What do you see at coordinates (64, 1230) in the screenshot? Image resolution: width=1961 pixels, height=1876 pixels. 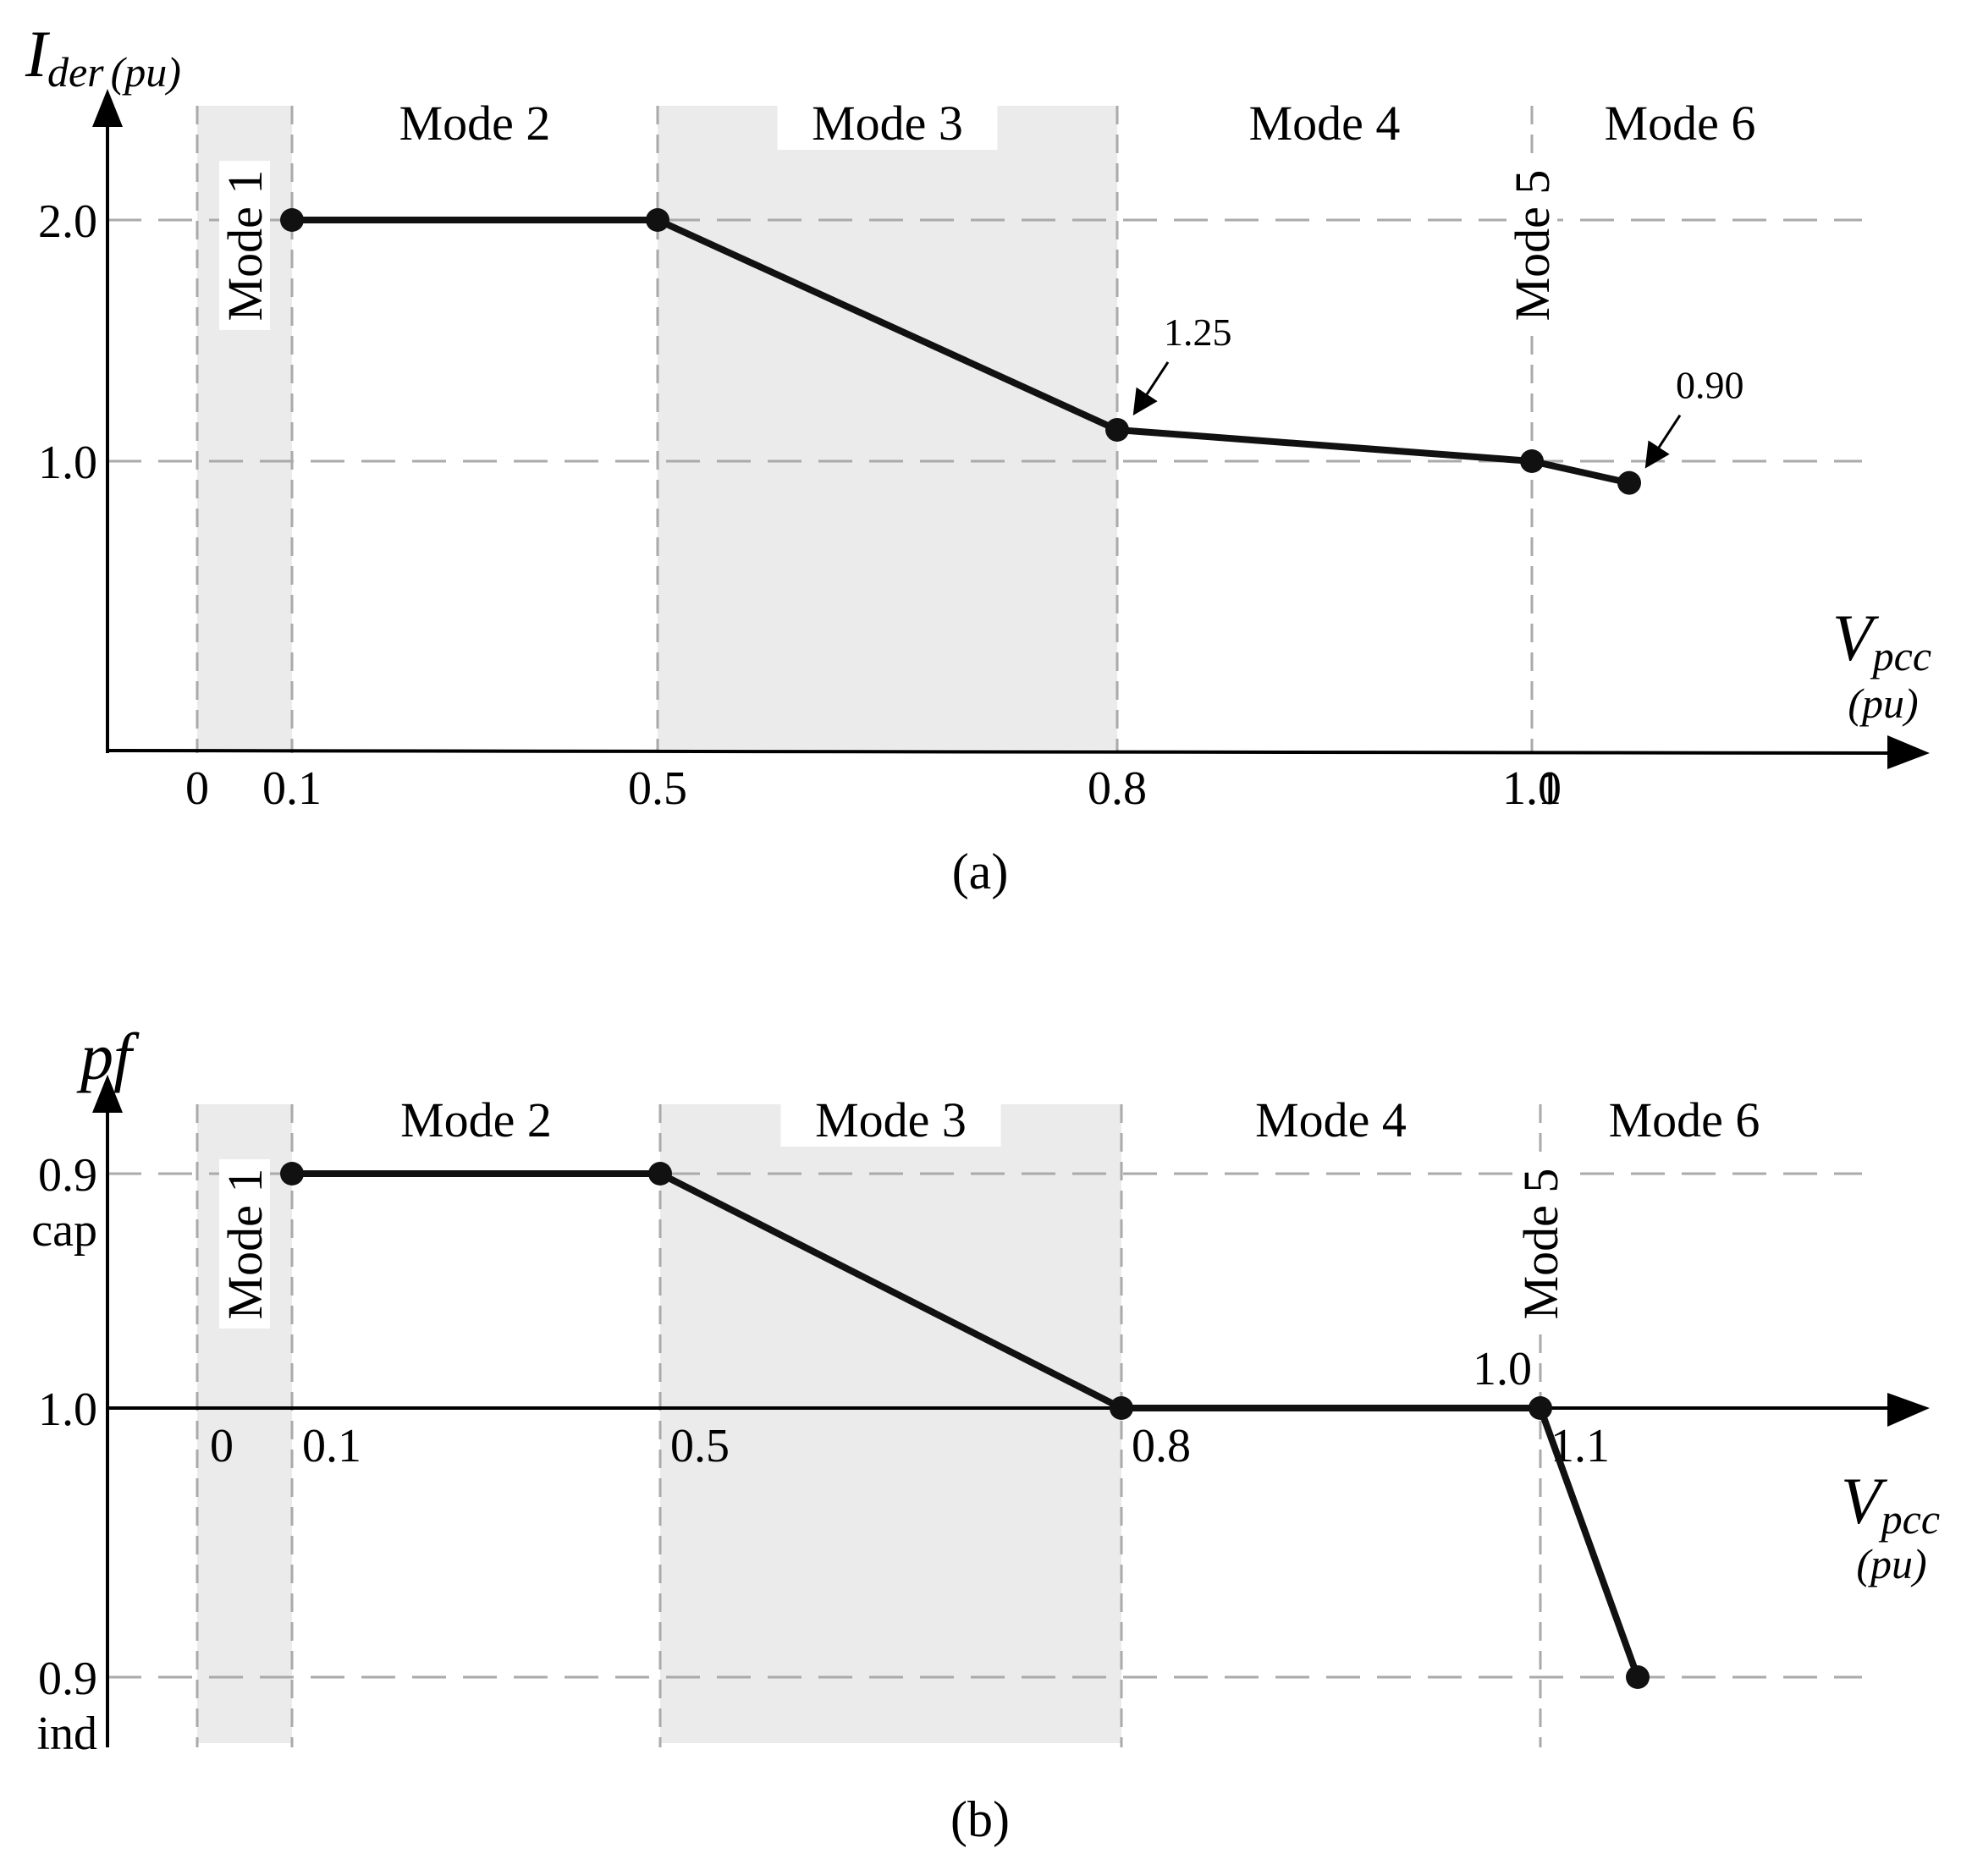 I see `y-tick-note: cap` at bounding box center [64, 1230].